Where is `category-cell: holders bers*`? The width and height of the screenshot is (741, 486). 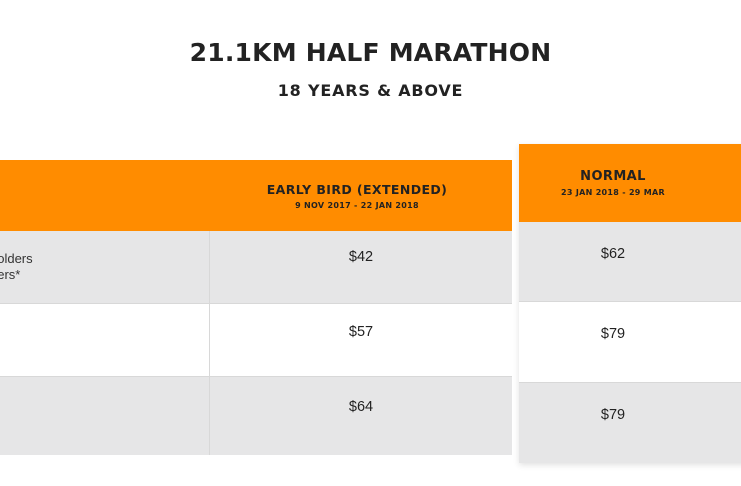 category-cell: holders bers* is located at coordinates (105, 267).